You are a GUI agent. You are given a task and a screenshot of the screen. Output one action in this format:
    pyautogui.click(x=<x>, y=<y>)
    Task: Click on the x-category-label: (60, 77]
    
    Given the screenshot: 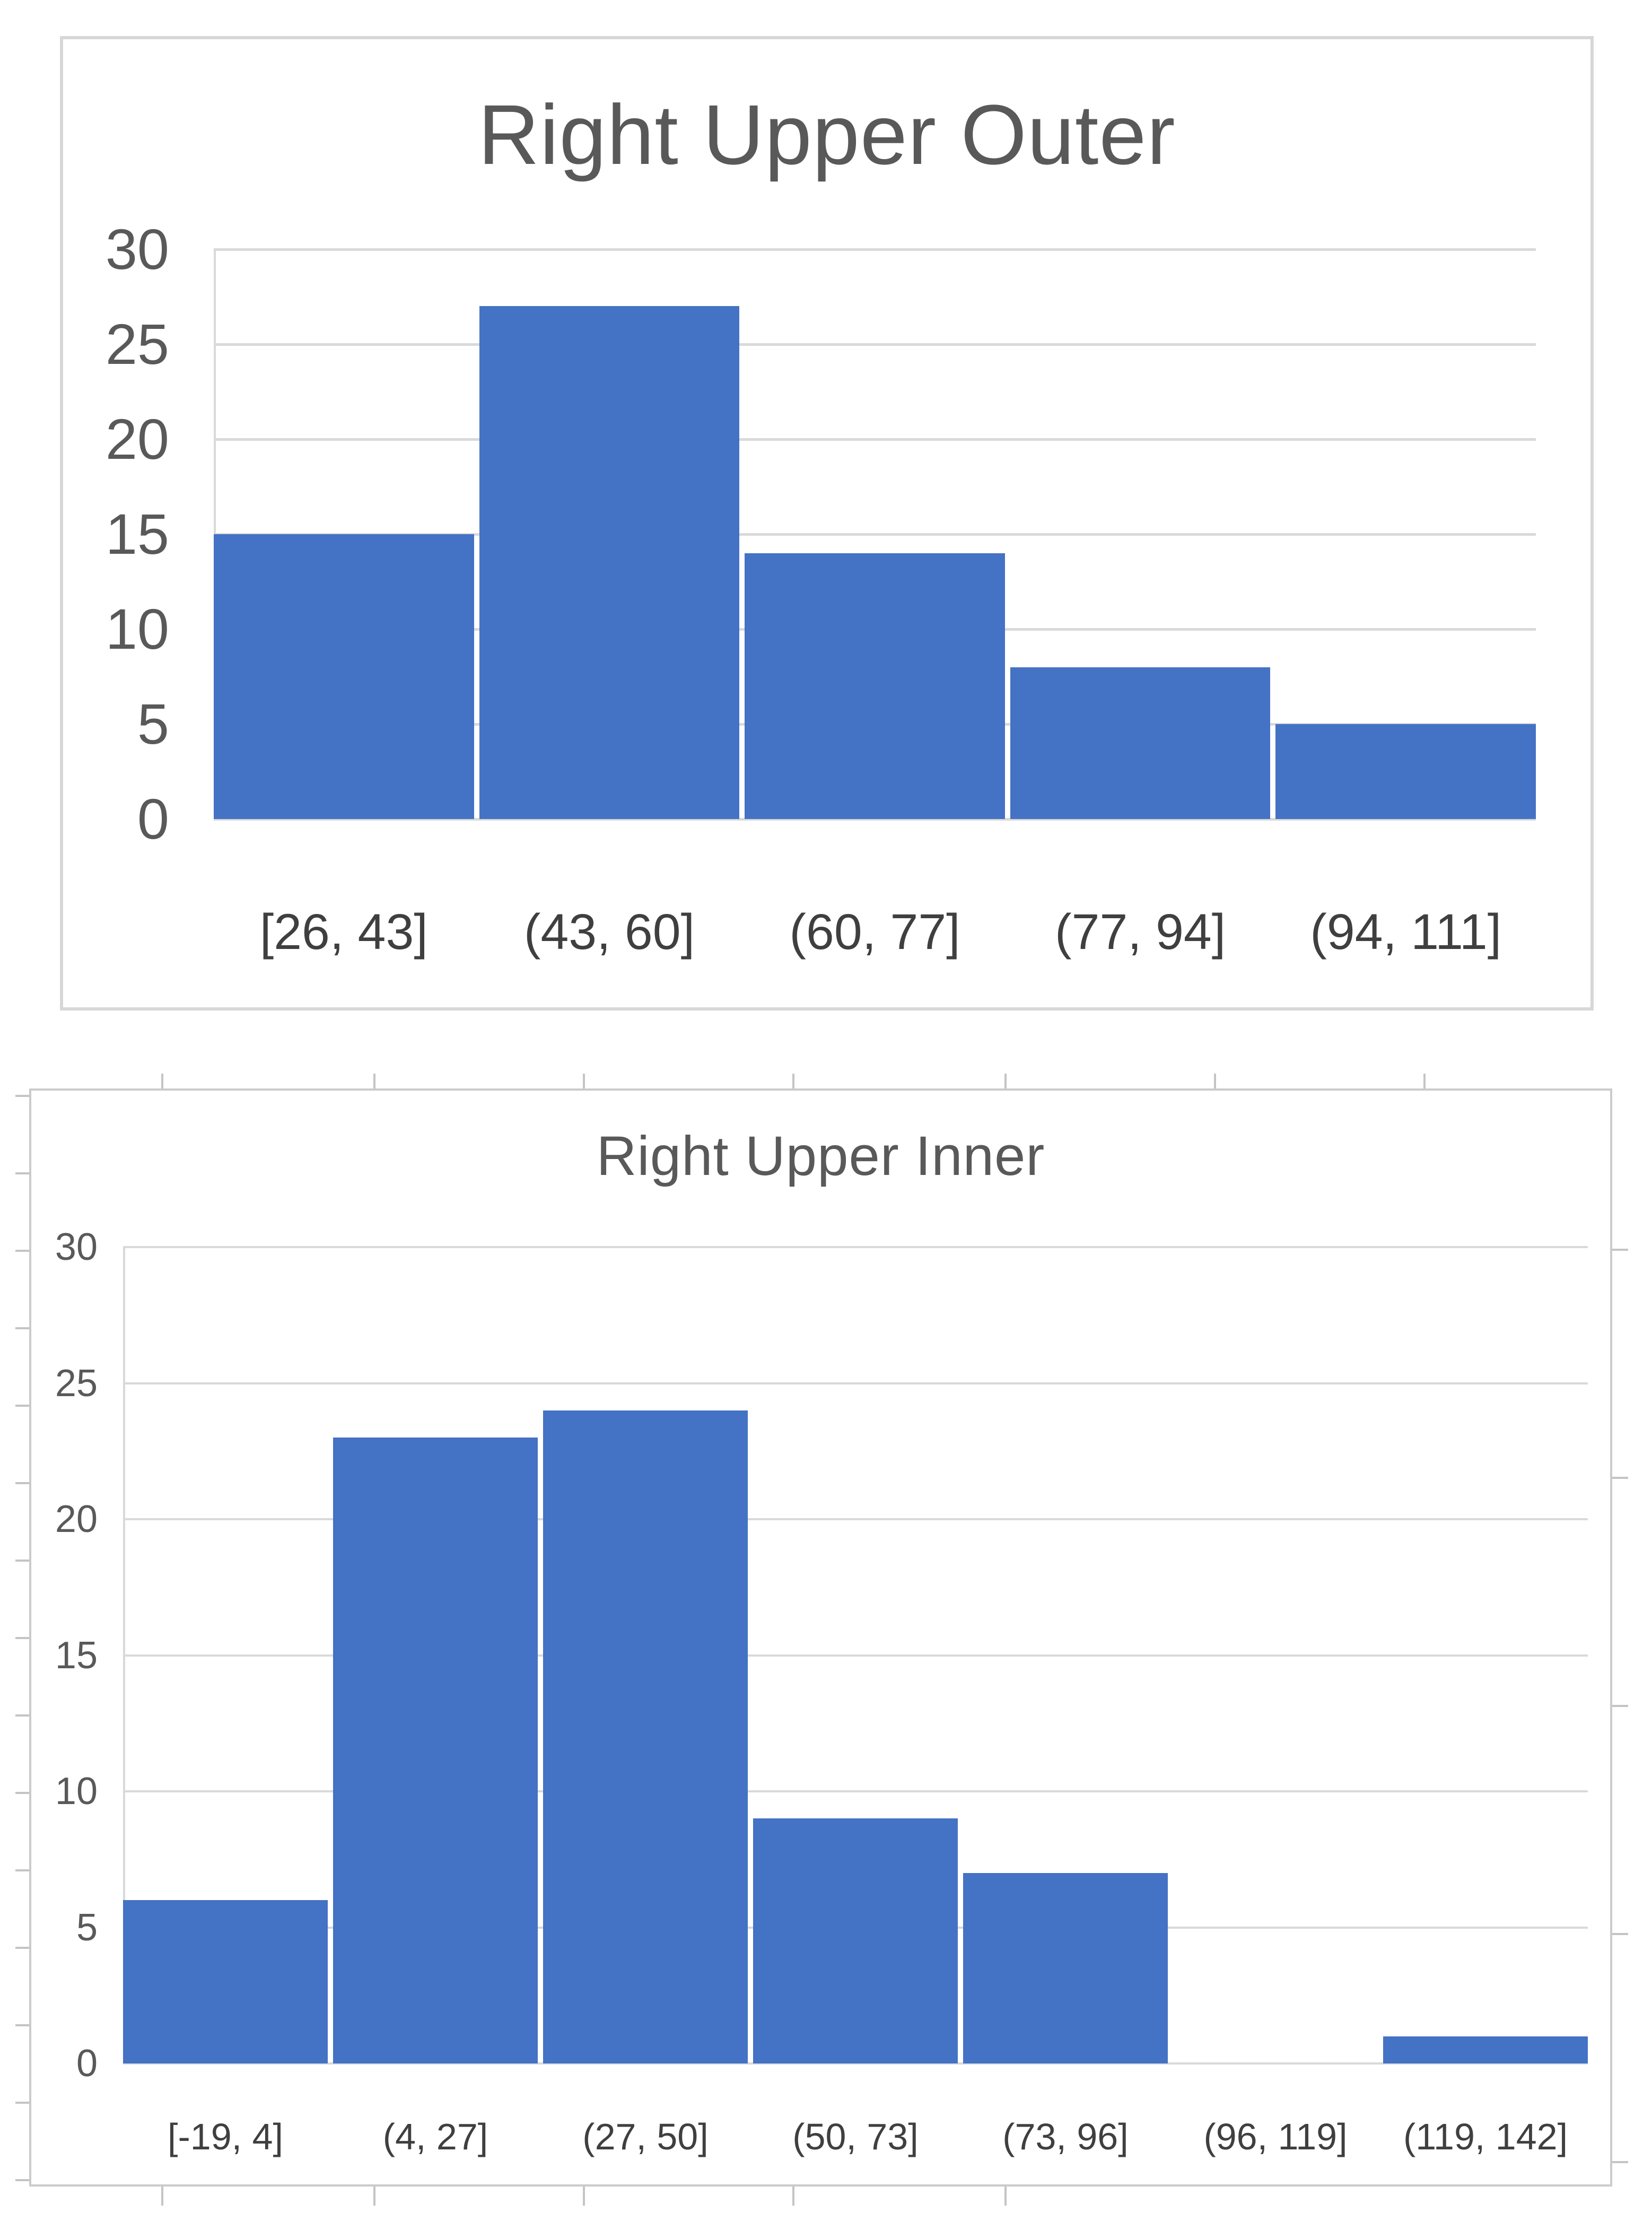 What is the action you would take?
    pyautogui.click(x=875, y=932)
    